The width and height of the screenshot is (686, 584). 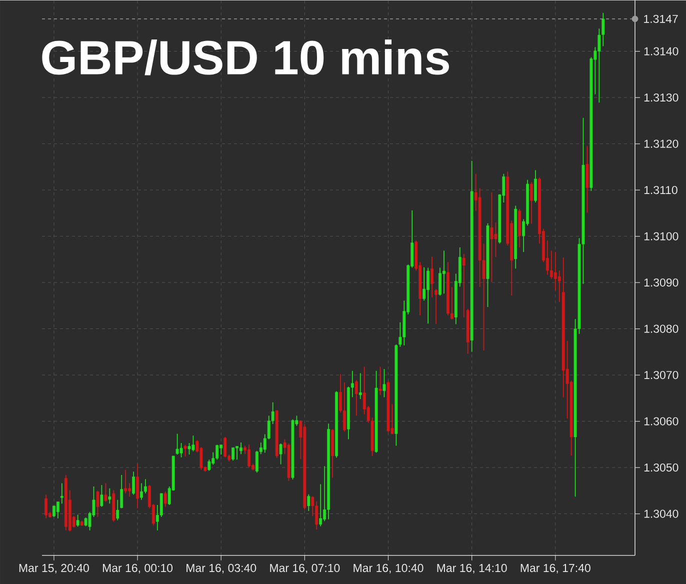 What do you see at coordinates (661, 144) in the screenshot?
I see `y-tick-label: 1.3120` at bounding box center [661, 144].